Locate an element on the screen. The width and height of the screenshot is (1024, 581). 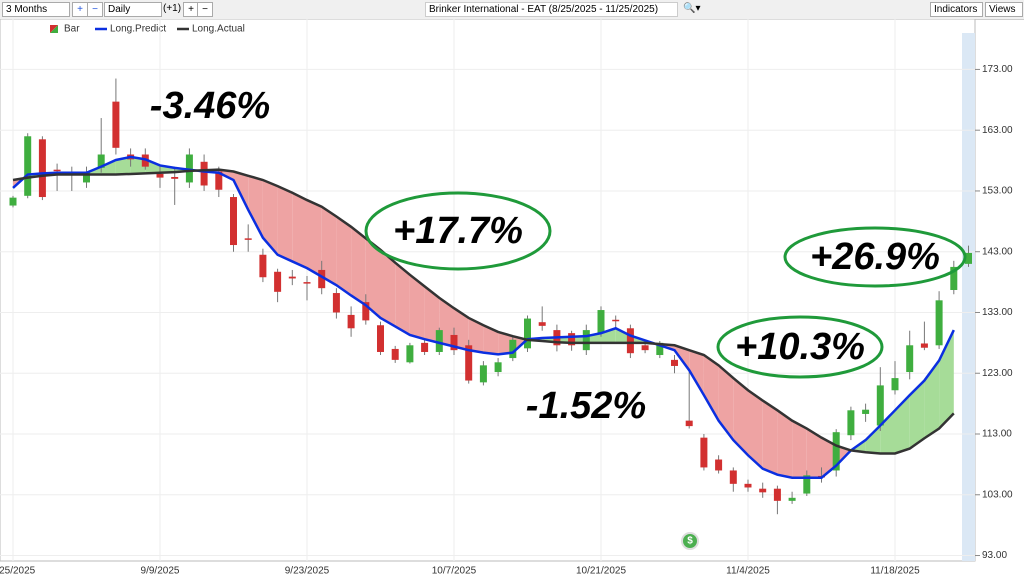
current-bar-highlight is located at coordinates (968, 297).